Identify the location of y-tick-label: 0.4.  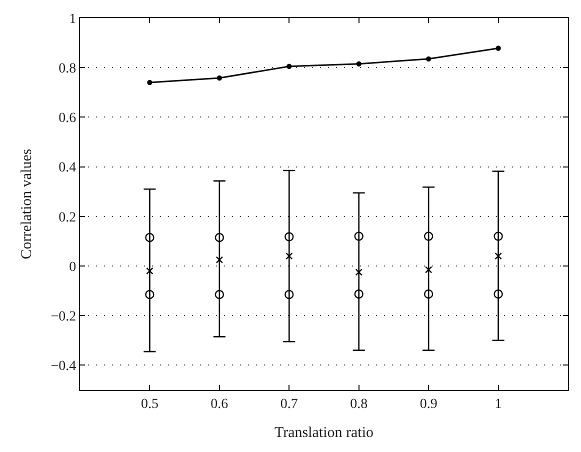
(67, 168).